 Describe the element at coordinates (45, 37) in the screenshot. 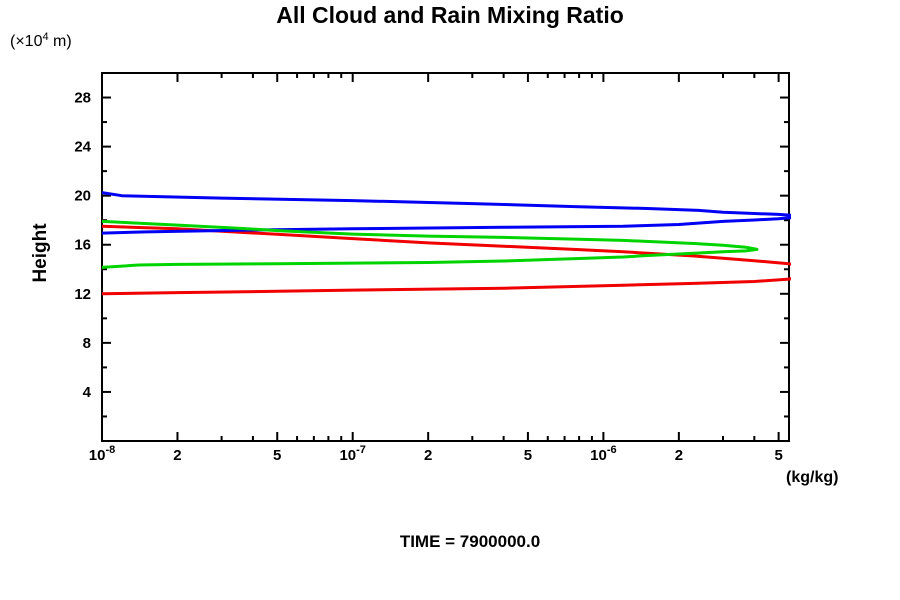

I see `y-unit-exponent: 4` at that location.